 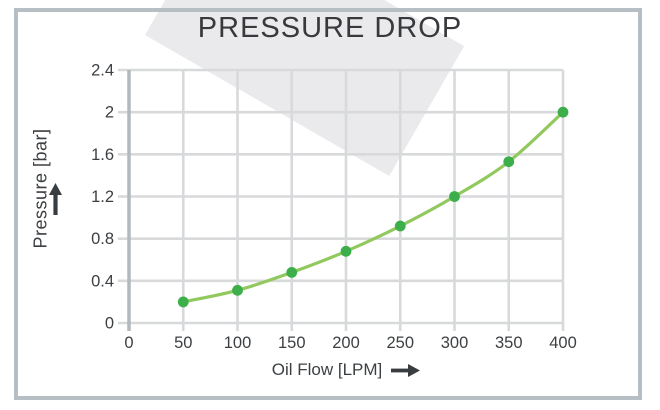 I want to click on y-tick-label: 1.6, so click(x=102, y=155).